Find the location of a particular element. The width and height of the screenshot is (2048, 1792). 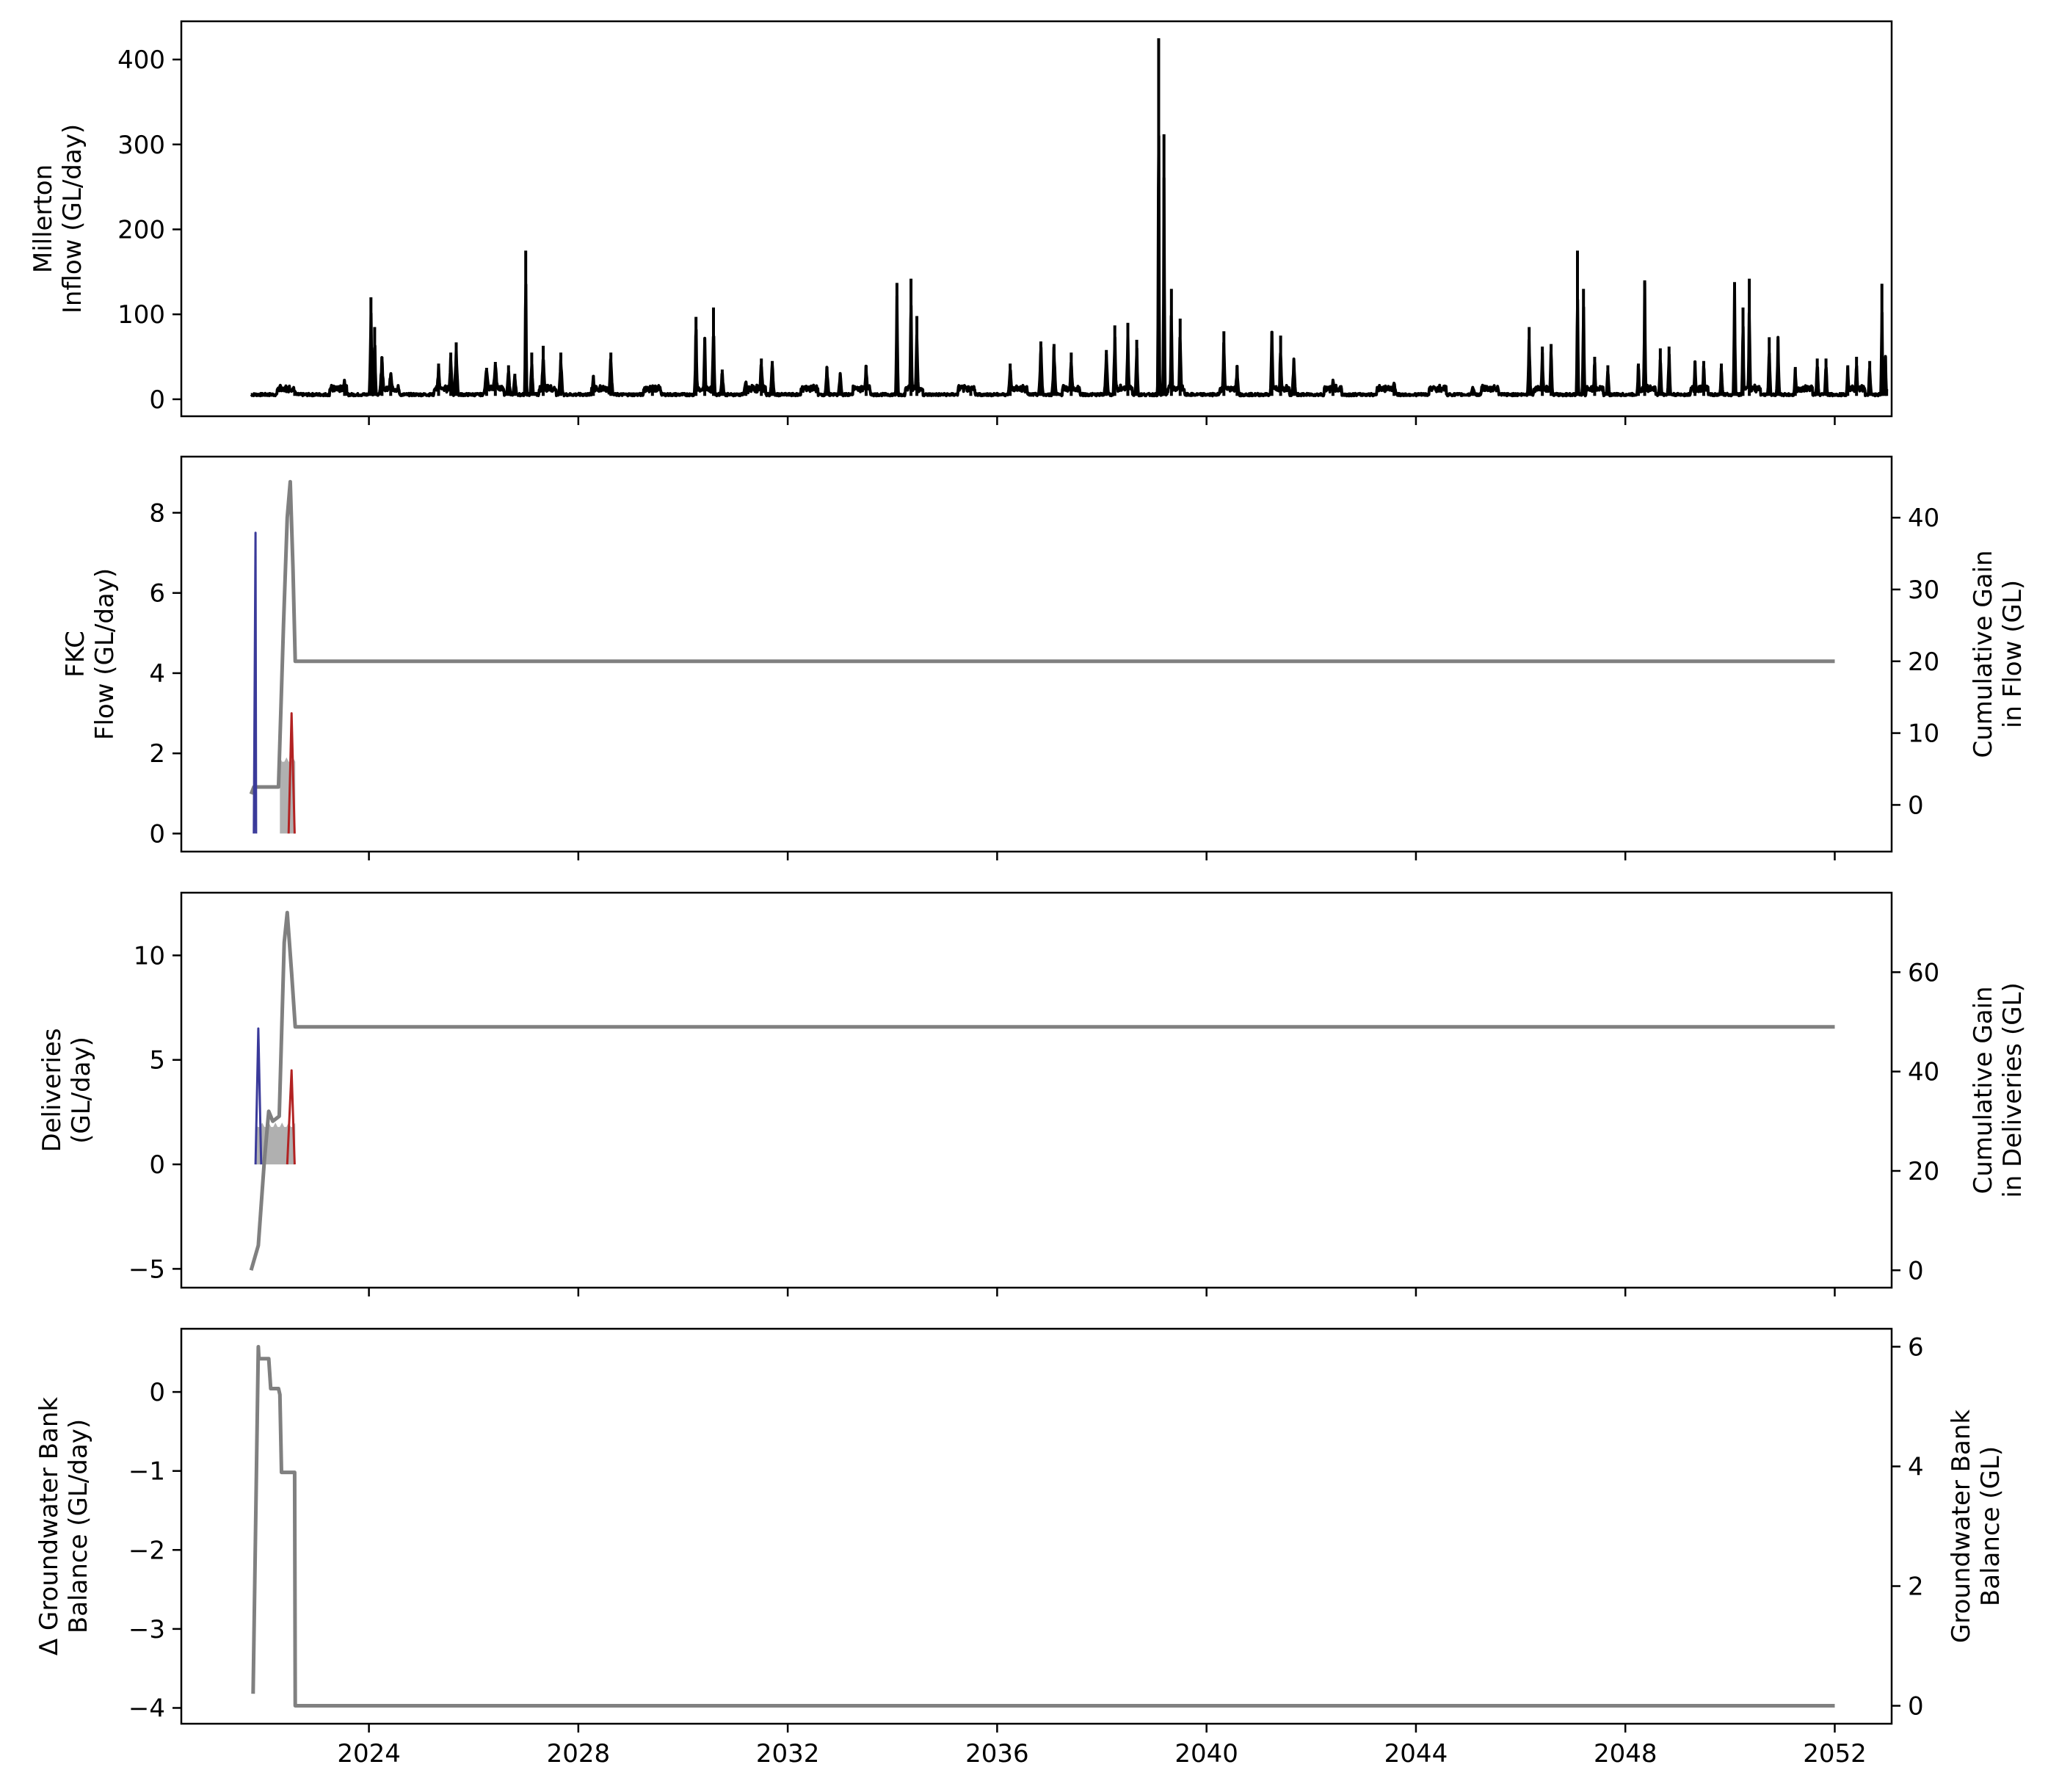

y-tick-label: 4 is located at coordinates (157, 674).